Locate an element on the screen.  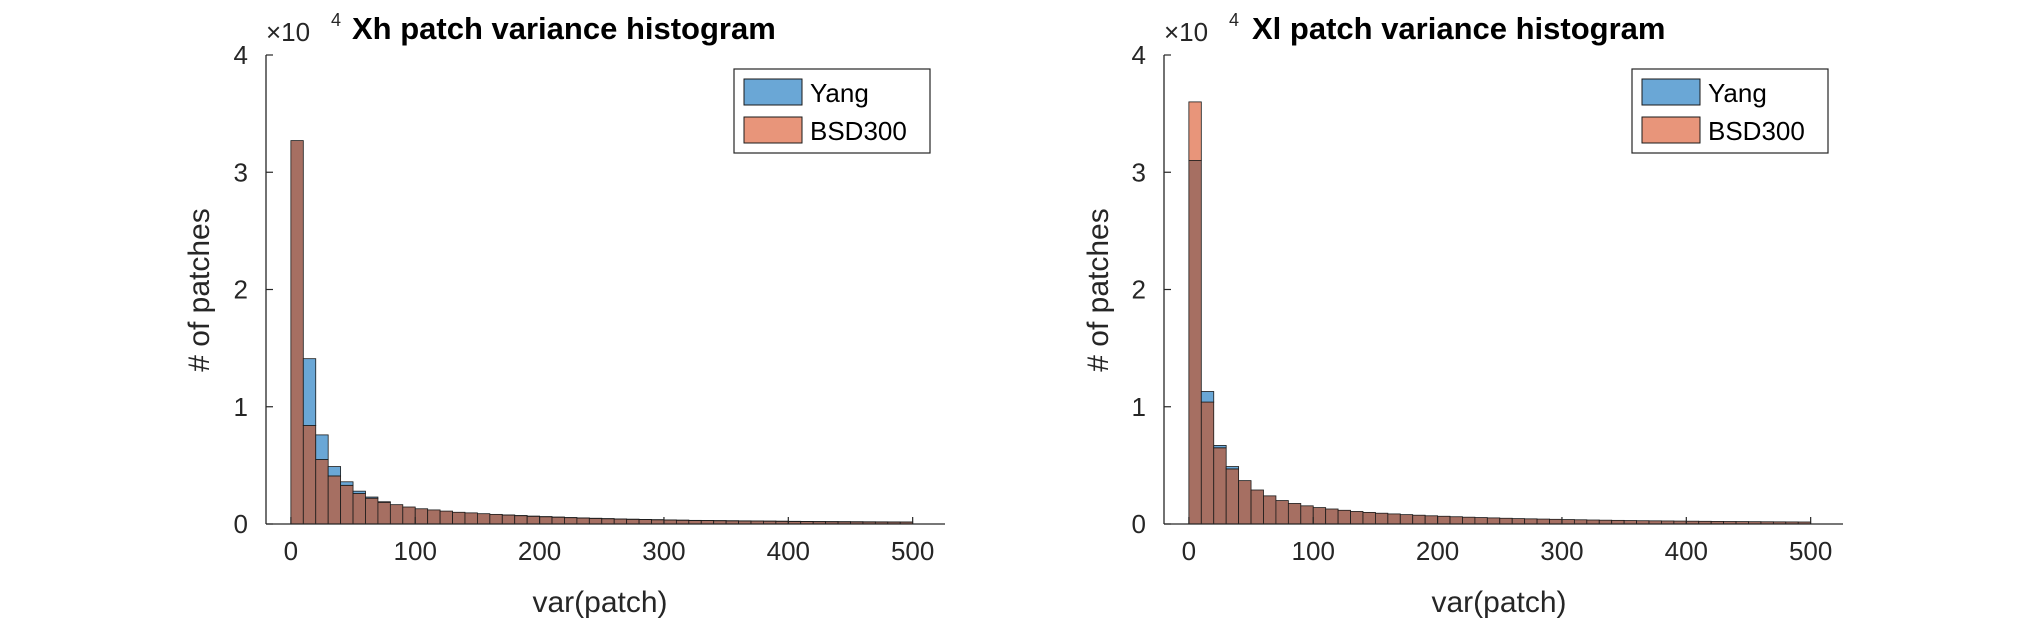
x-axis-label: var(patch) is located at coordinates (599, 602).